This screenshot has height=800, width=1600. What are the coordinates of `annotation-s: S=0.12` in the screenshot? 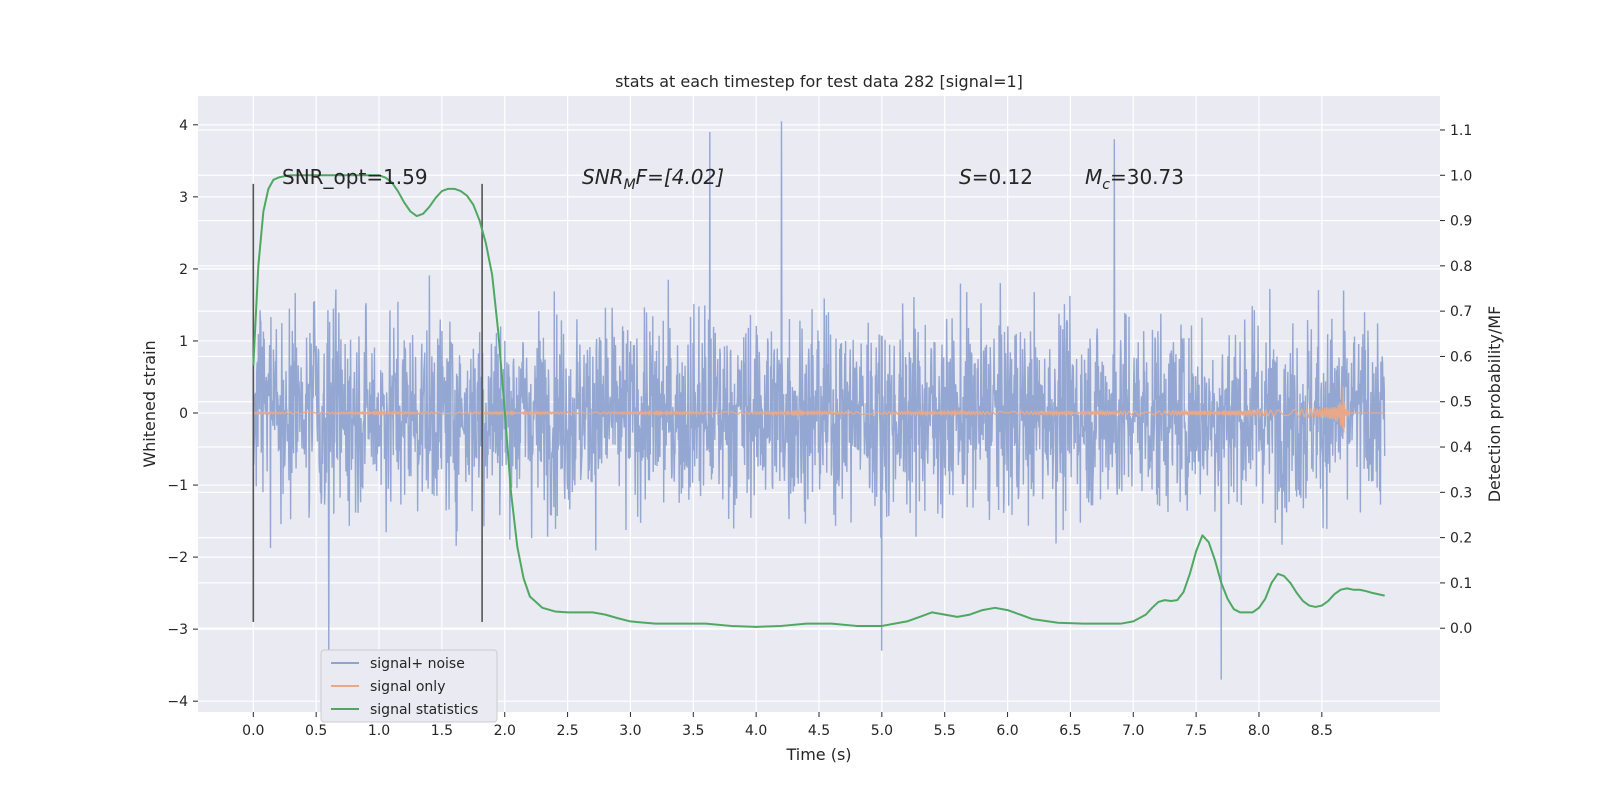 It's located at (996, 177).